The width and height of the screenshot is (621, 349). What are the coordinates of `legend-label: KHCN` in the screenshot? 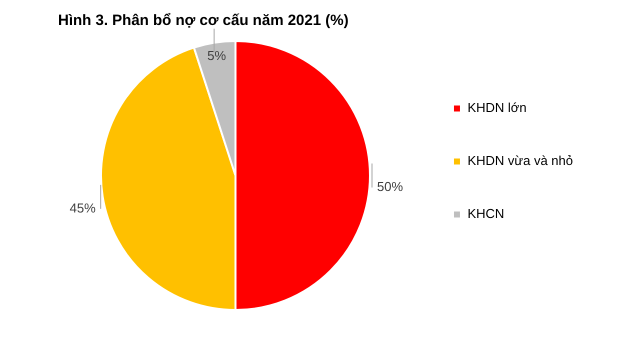 It's located at (485, 214).